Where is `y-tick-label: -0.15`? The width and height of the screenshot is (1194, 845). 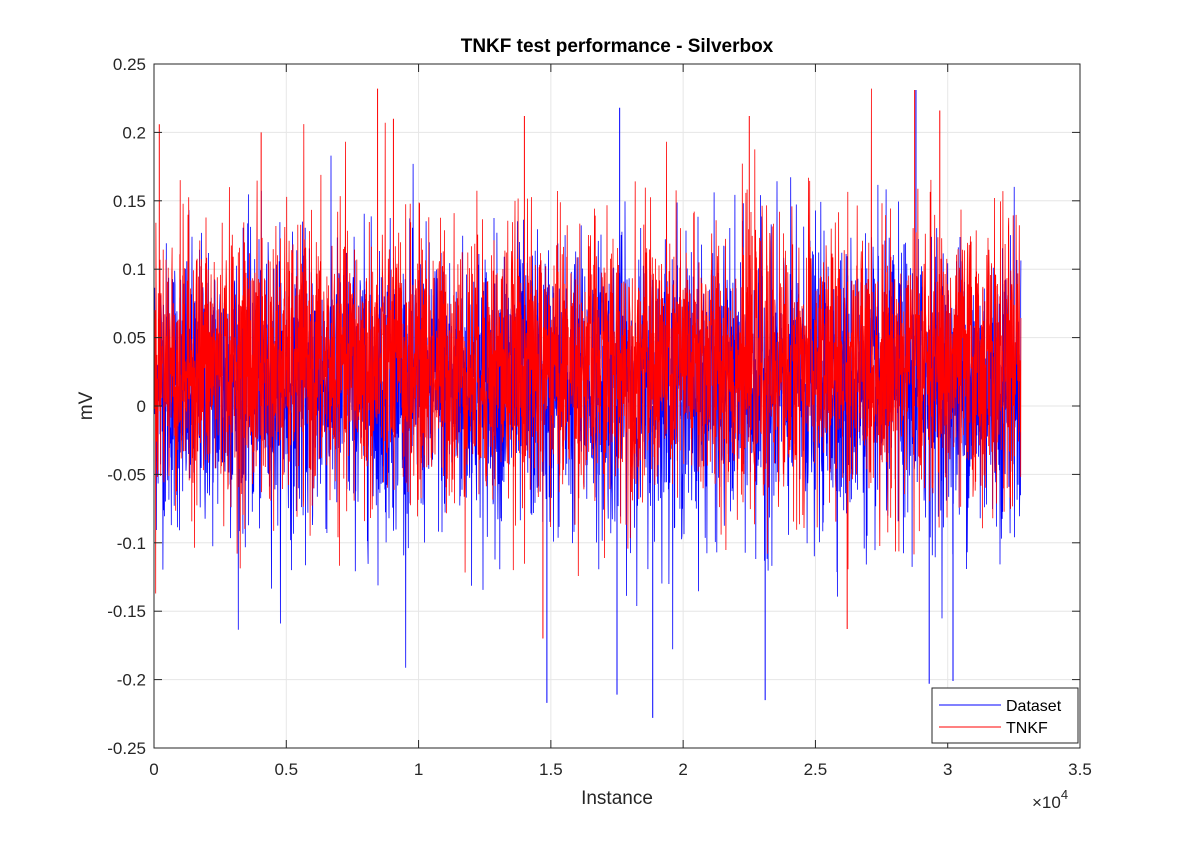
y-tick-label: -0.15 is located at coordinates (126, 611).